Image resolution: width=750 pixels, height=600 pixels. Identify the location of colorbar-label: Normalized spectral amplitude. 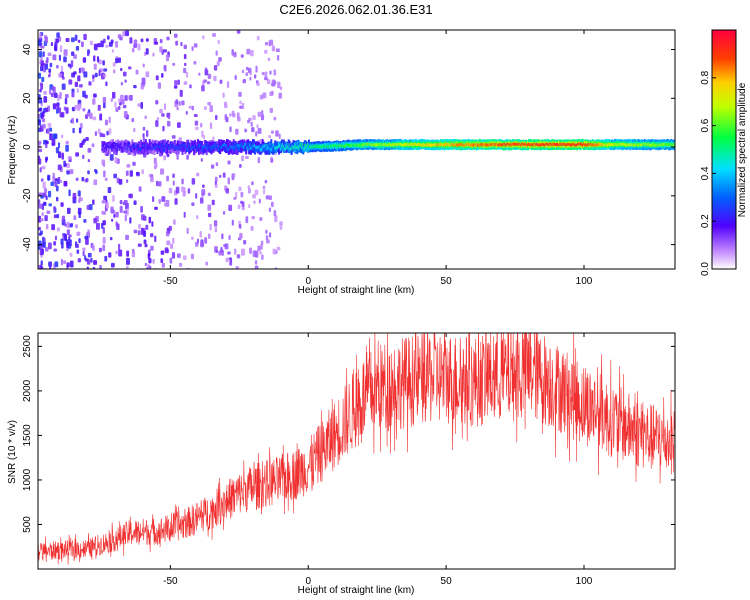
(742, 149).